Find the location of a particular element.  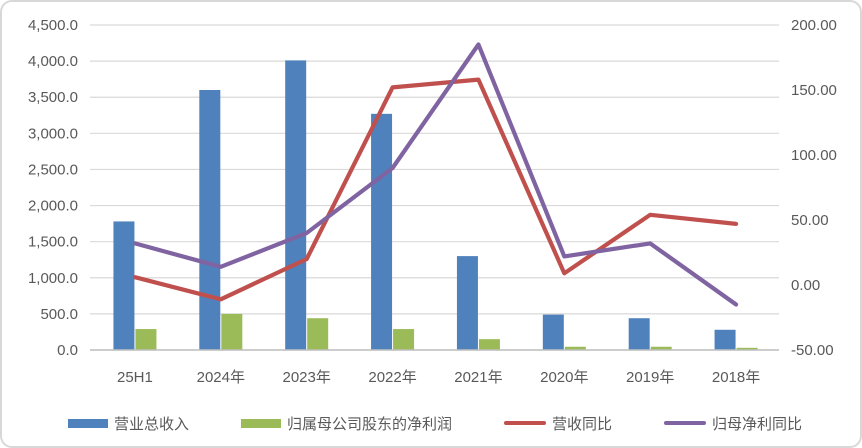

right-axis-tick-label: -50.00 is located at coordinates (812, 350).